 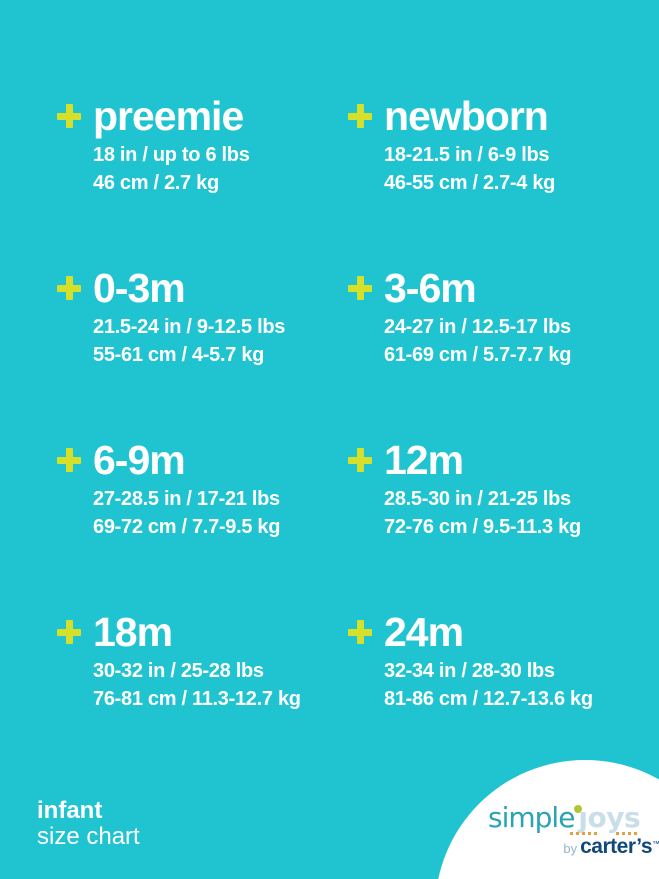 What do you see at coordinates (578, 809) in the screenshot?
I see `j-dot-icon` at bounding box center [578, 809].